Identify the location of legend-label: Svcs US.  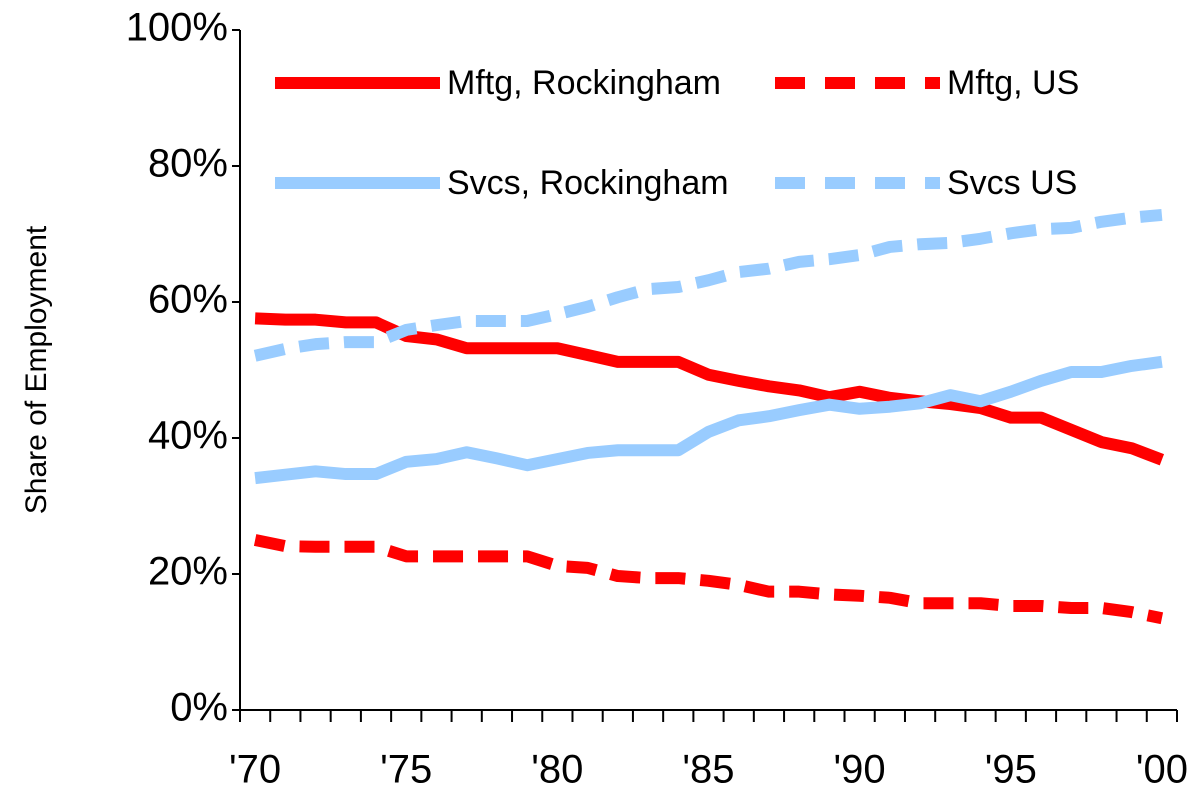
(1012, 183).